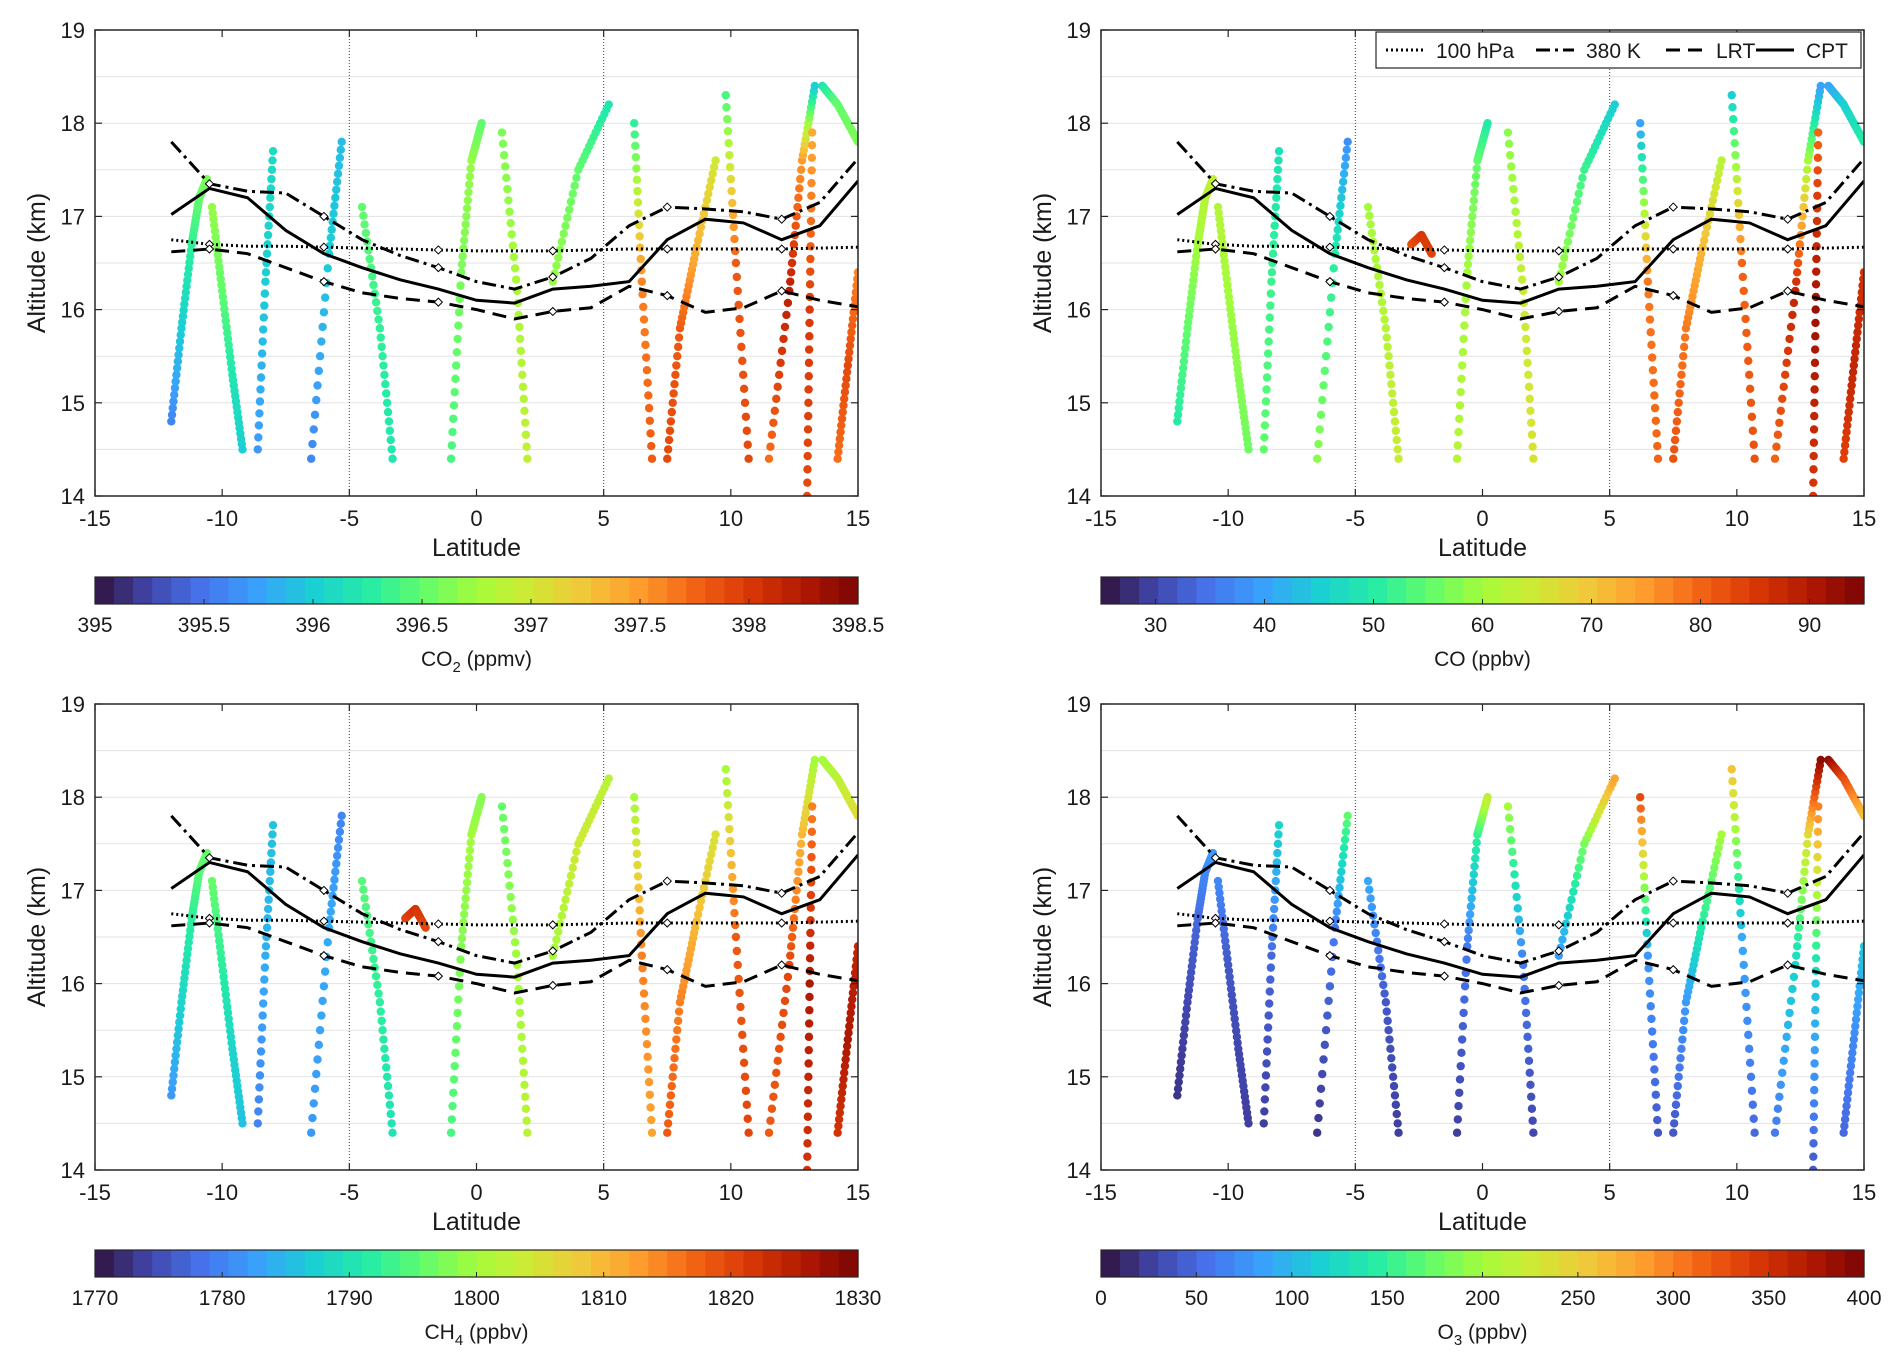 The width and height of the screenshot is (1892, 1371). Describe the element at coordinates (476, 662) in the screenshot. I see `colorbar-label: CO2 (ppmv)` at that location.